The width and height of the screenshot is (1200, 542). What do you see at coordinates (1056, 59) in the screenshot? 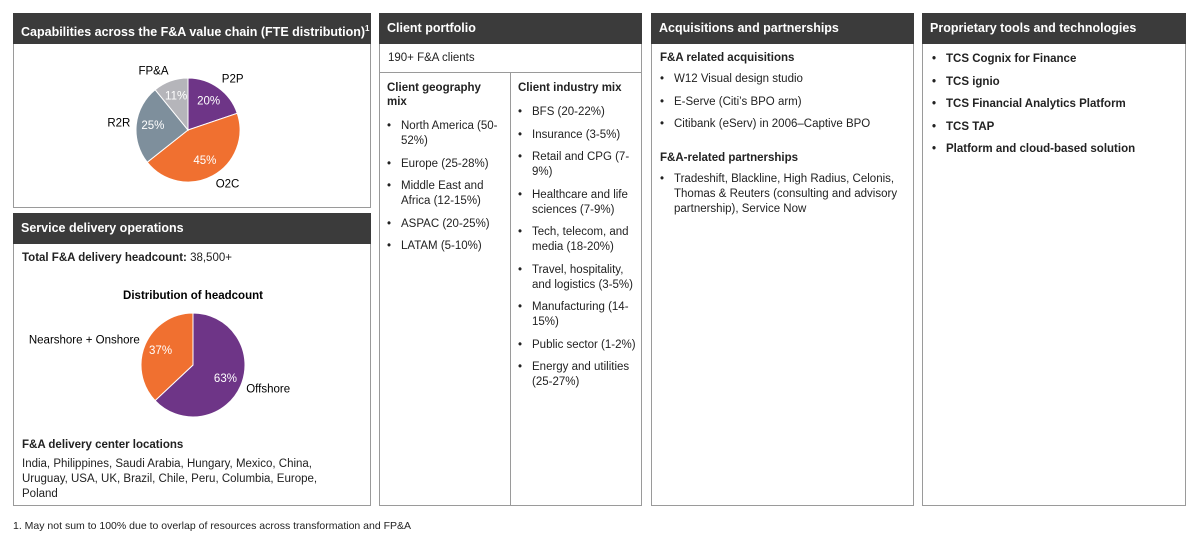
I see `list-item: TCS Cognix for Finance` at bounding box center [1056, 59].